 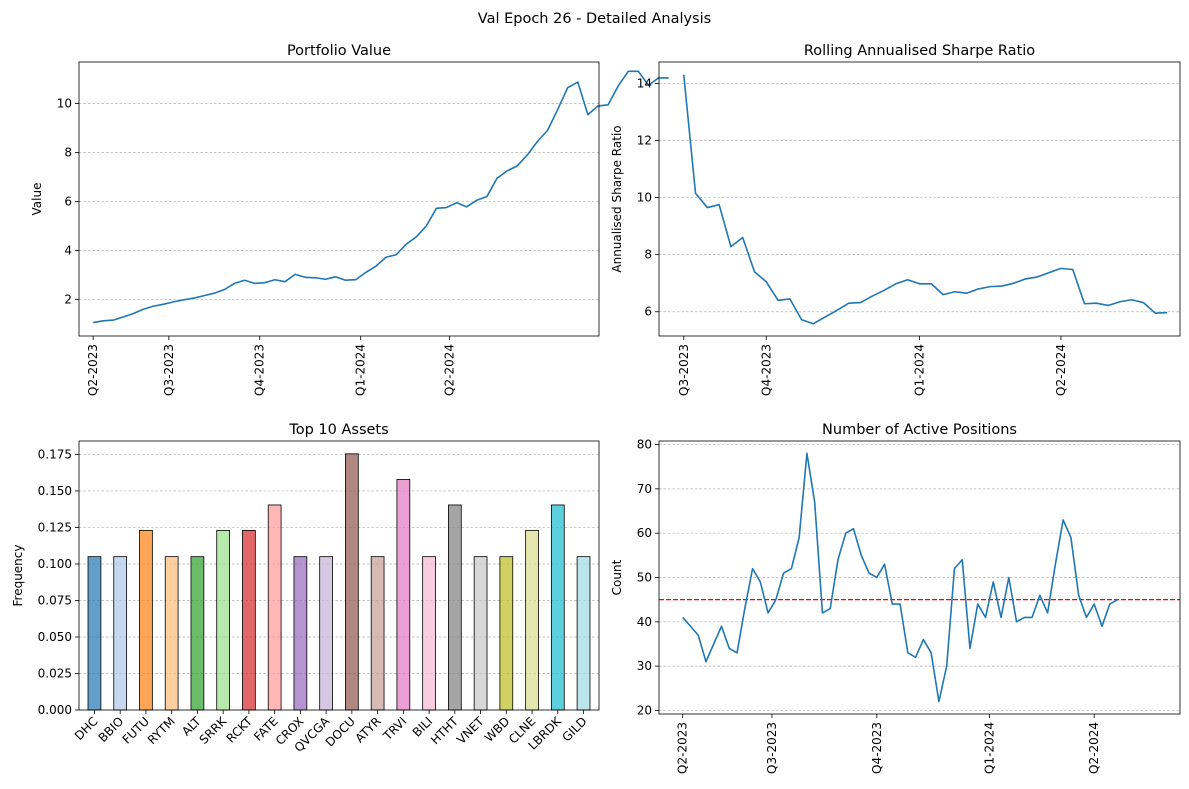 What do you see at coordinates (300, 633) in the screenshot?
I see `bar-CROX` at bounding box center [300, 633].